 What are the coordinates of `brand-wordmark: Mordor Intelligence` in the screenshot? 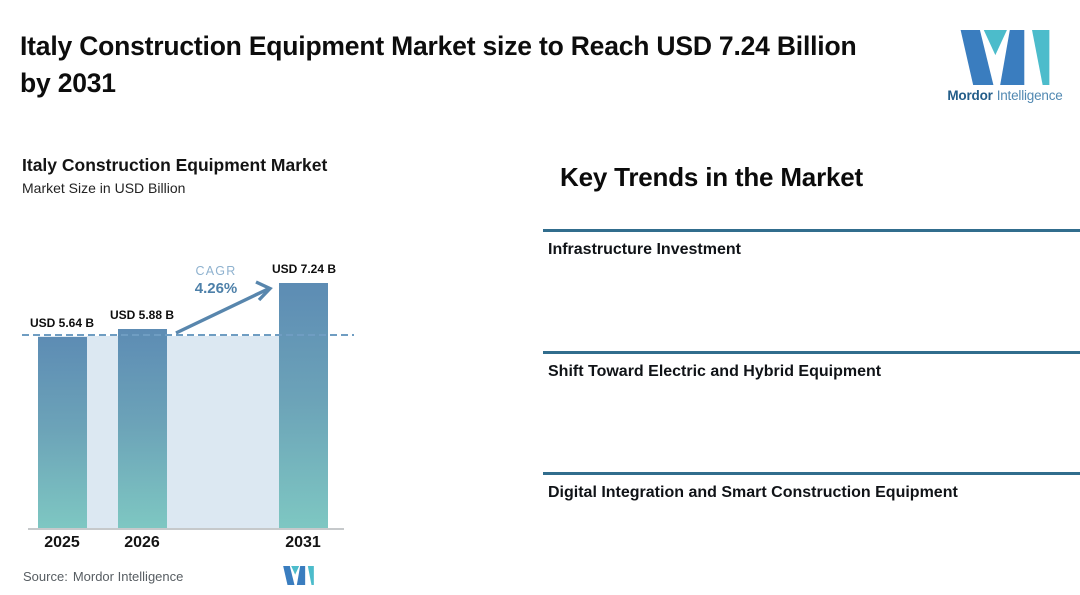 It's located at (1005, 95).